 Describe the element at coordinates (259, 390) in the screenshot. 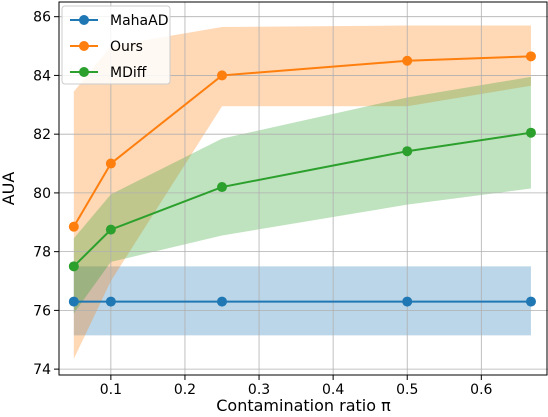

I see `x-tick-label: 0.3` at that location.